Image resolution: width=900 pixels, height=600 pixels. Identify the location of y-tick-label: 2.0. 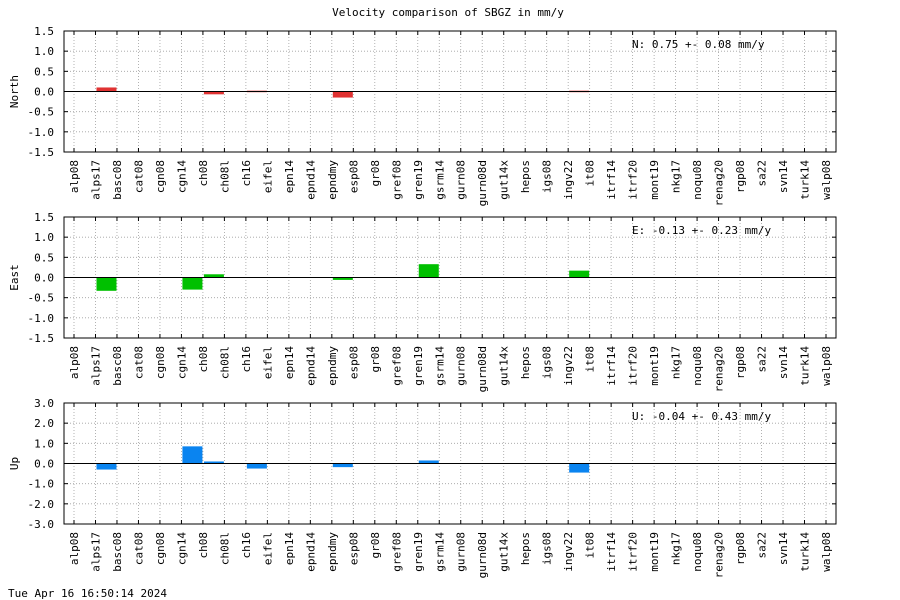
(44, 423).